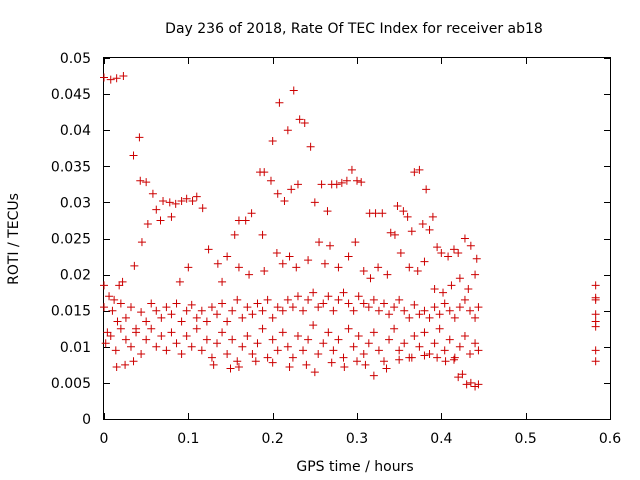  I want to click on x-axis-label: GPS time / hours, so click(354, 467).